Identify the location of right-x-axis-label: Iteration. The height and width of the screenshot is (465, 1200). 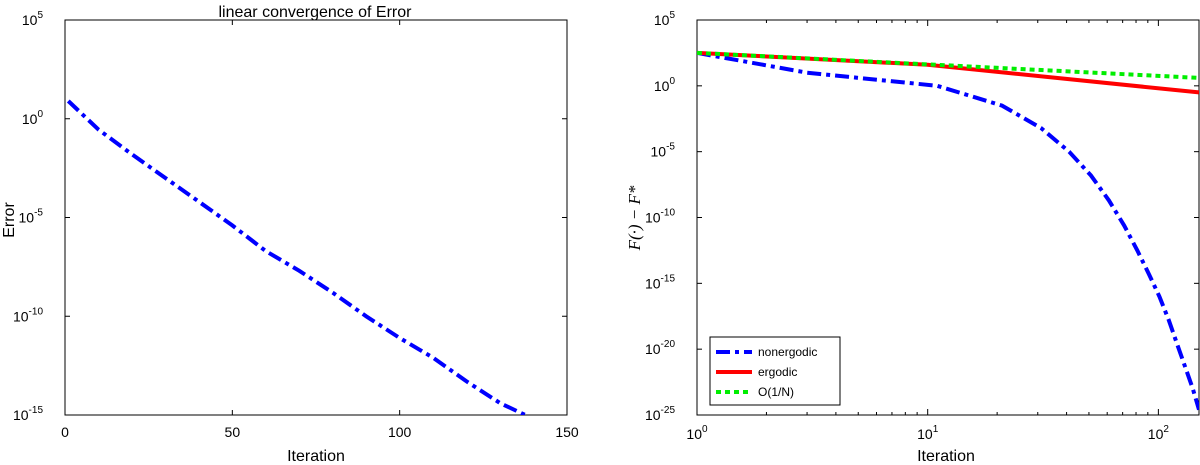
(946, 456).